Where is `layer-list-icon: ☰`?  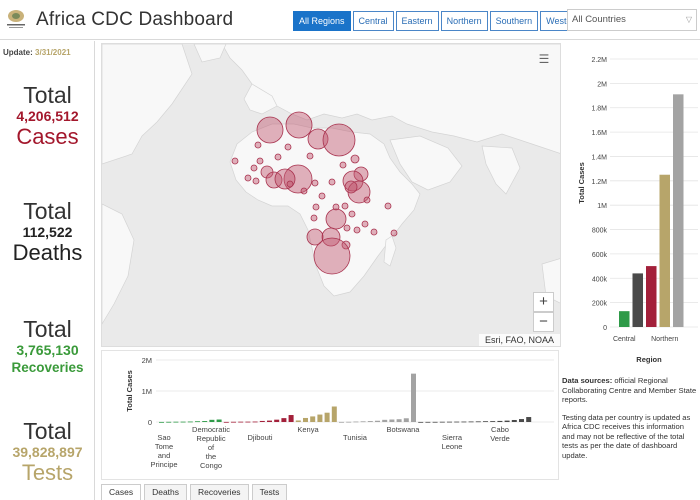 layer-list-icon: ☰ is located at coordinates (544, 59).